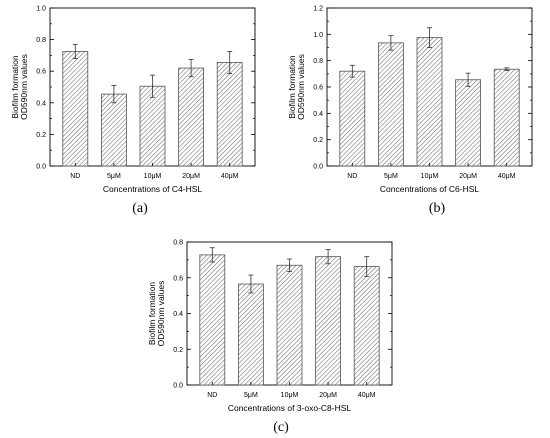 The width and height of the screenshot is (550, 438). I want to click on panel-c-ytick-2: 0.4, so click(178, 314).